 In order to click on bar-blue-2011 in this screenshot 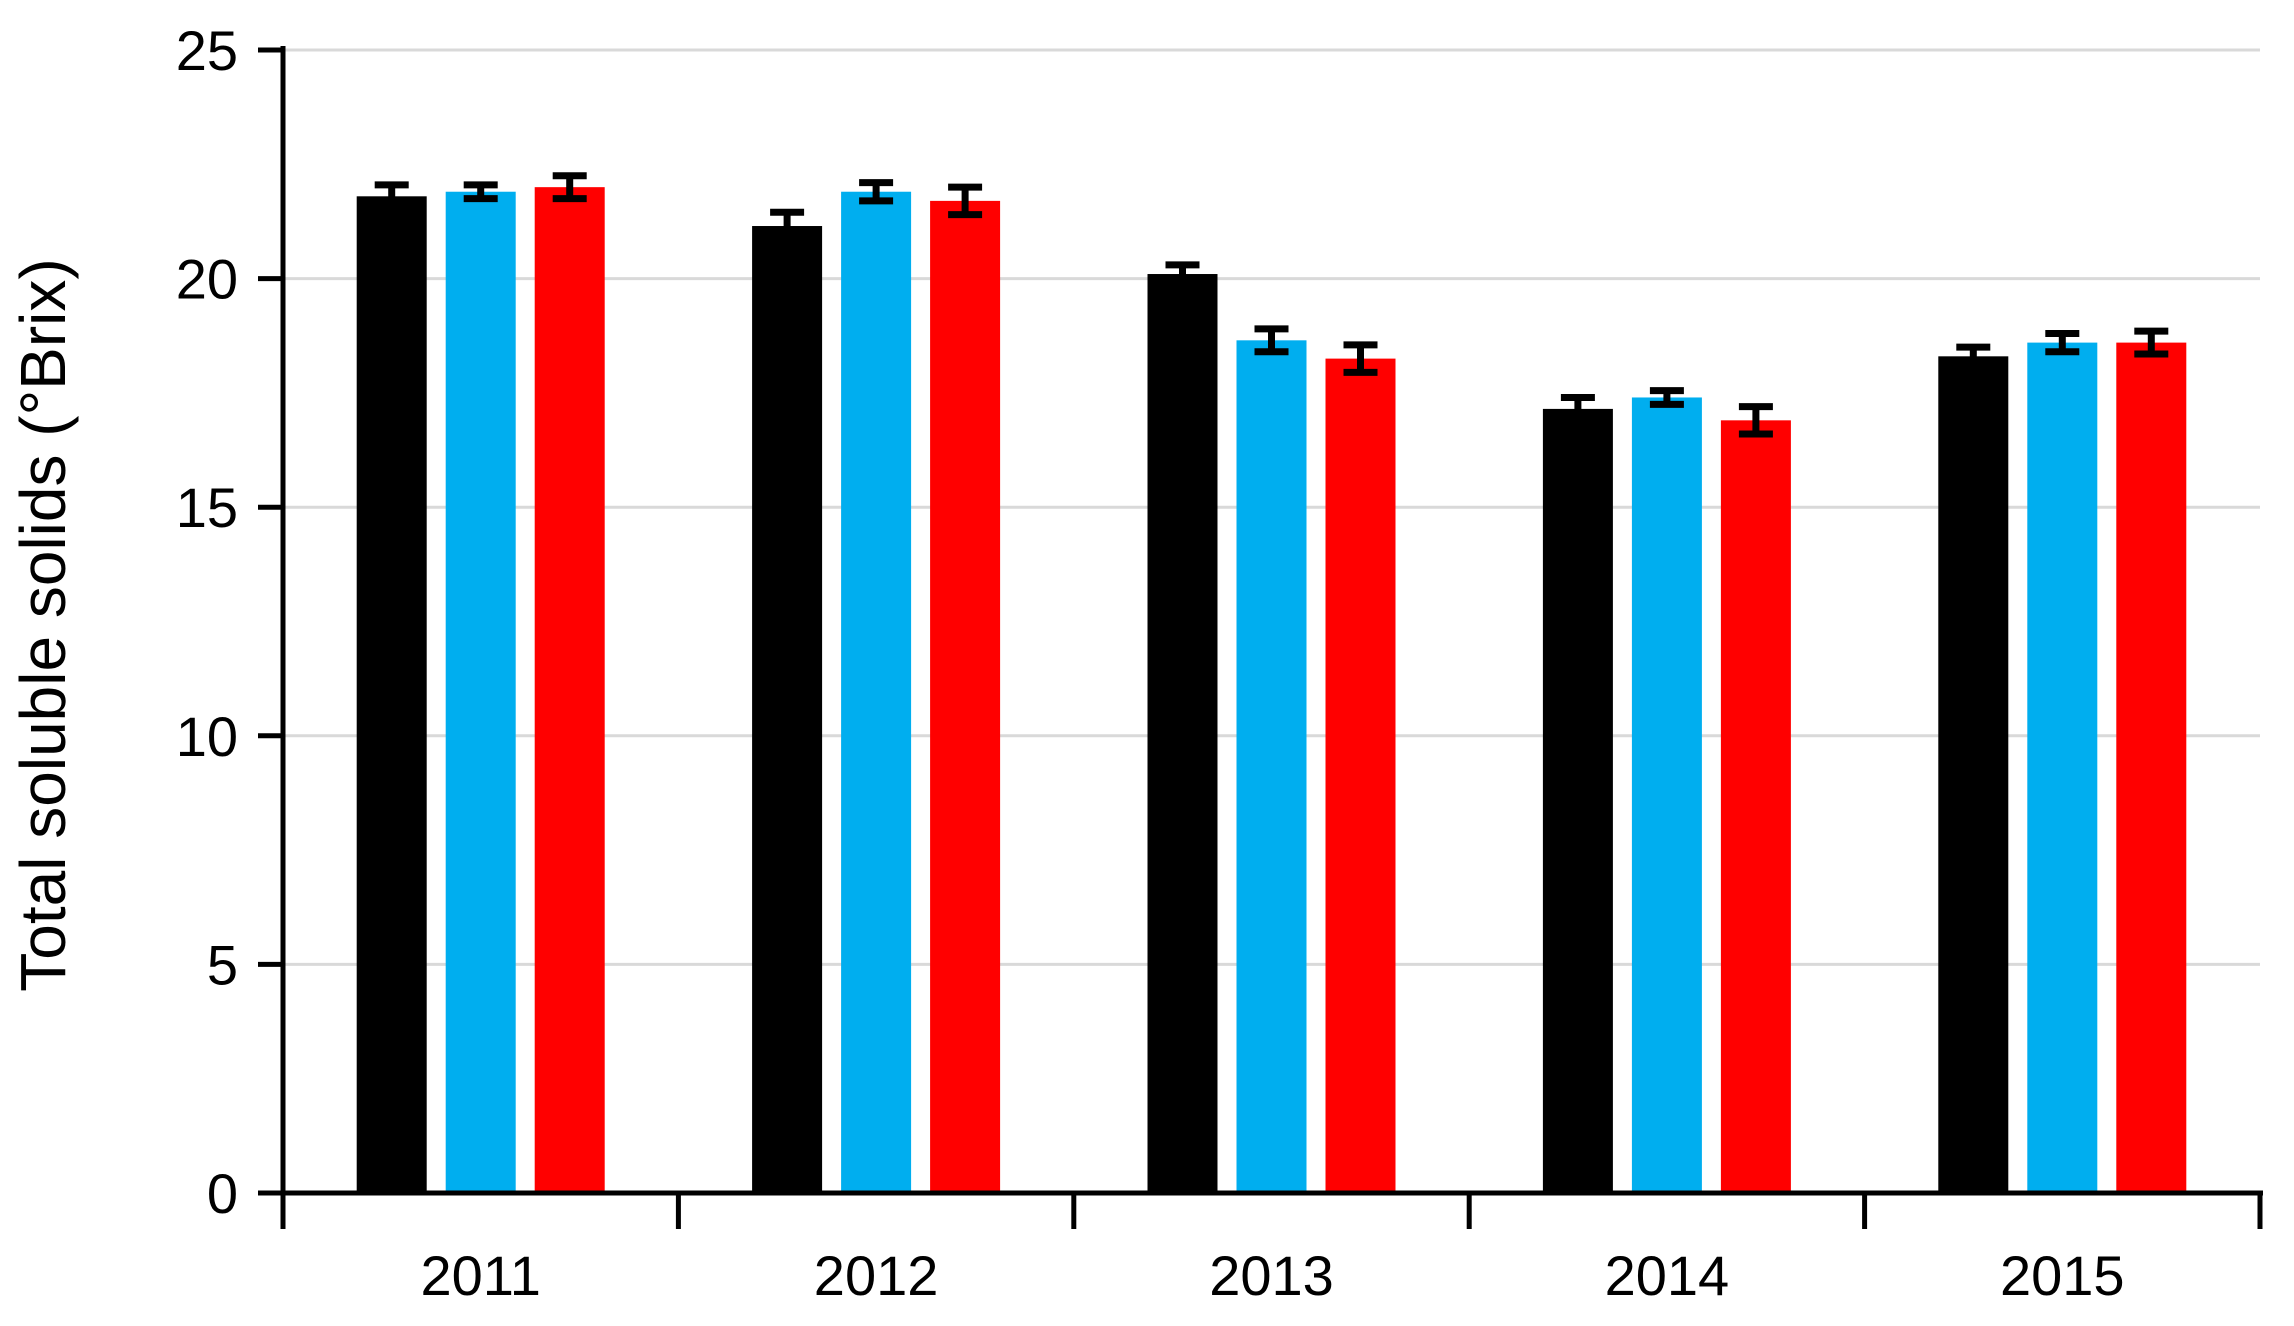, I will do `click(480, 692)`.